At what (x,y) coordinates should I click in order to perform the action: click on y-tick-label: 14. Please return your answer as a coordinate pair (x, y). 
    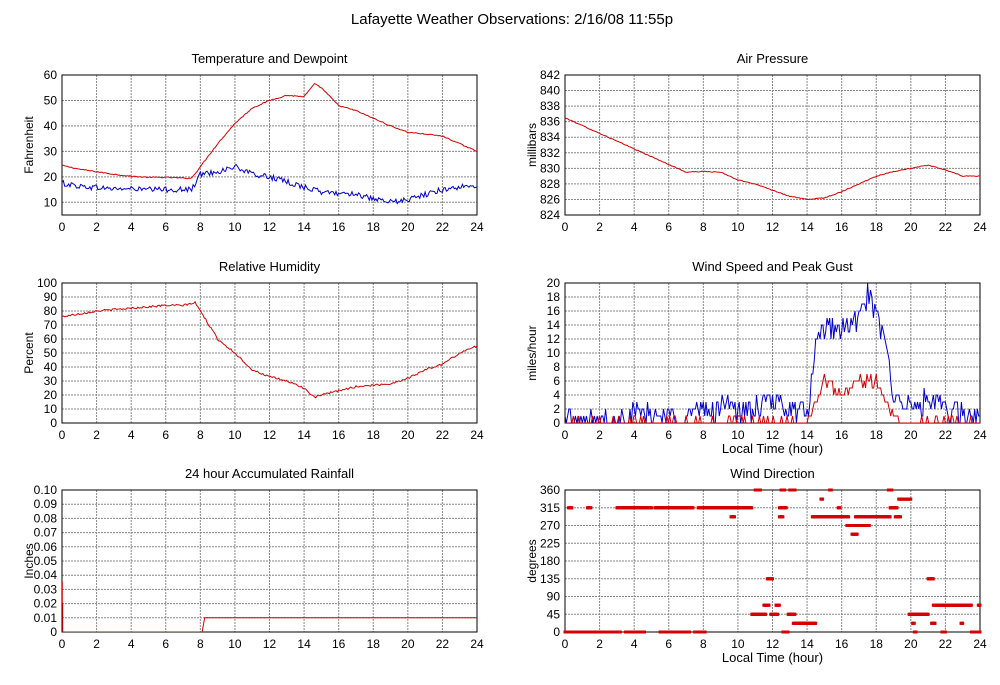
    Looking at the image, I should click on (554, 325).